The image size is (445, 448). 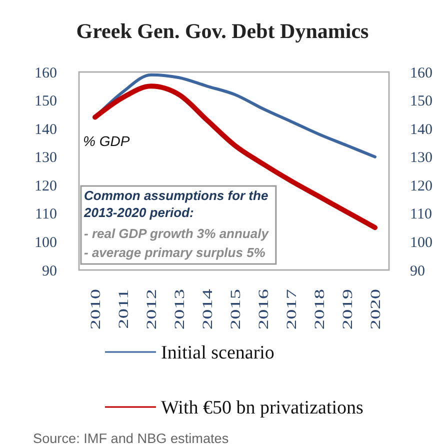 What do you see at coordinates (263, 309) in the screenshot?
I see `x-tick-label: 2016` at bounding box center [263, 309].